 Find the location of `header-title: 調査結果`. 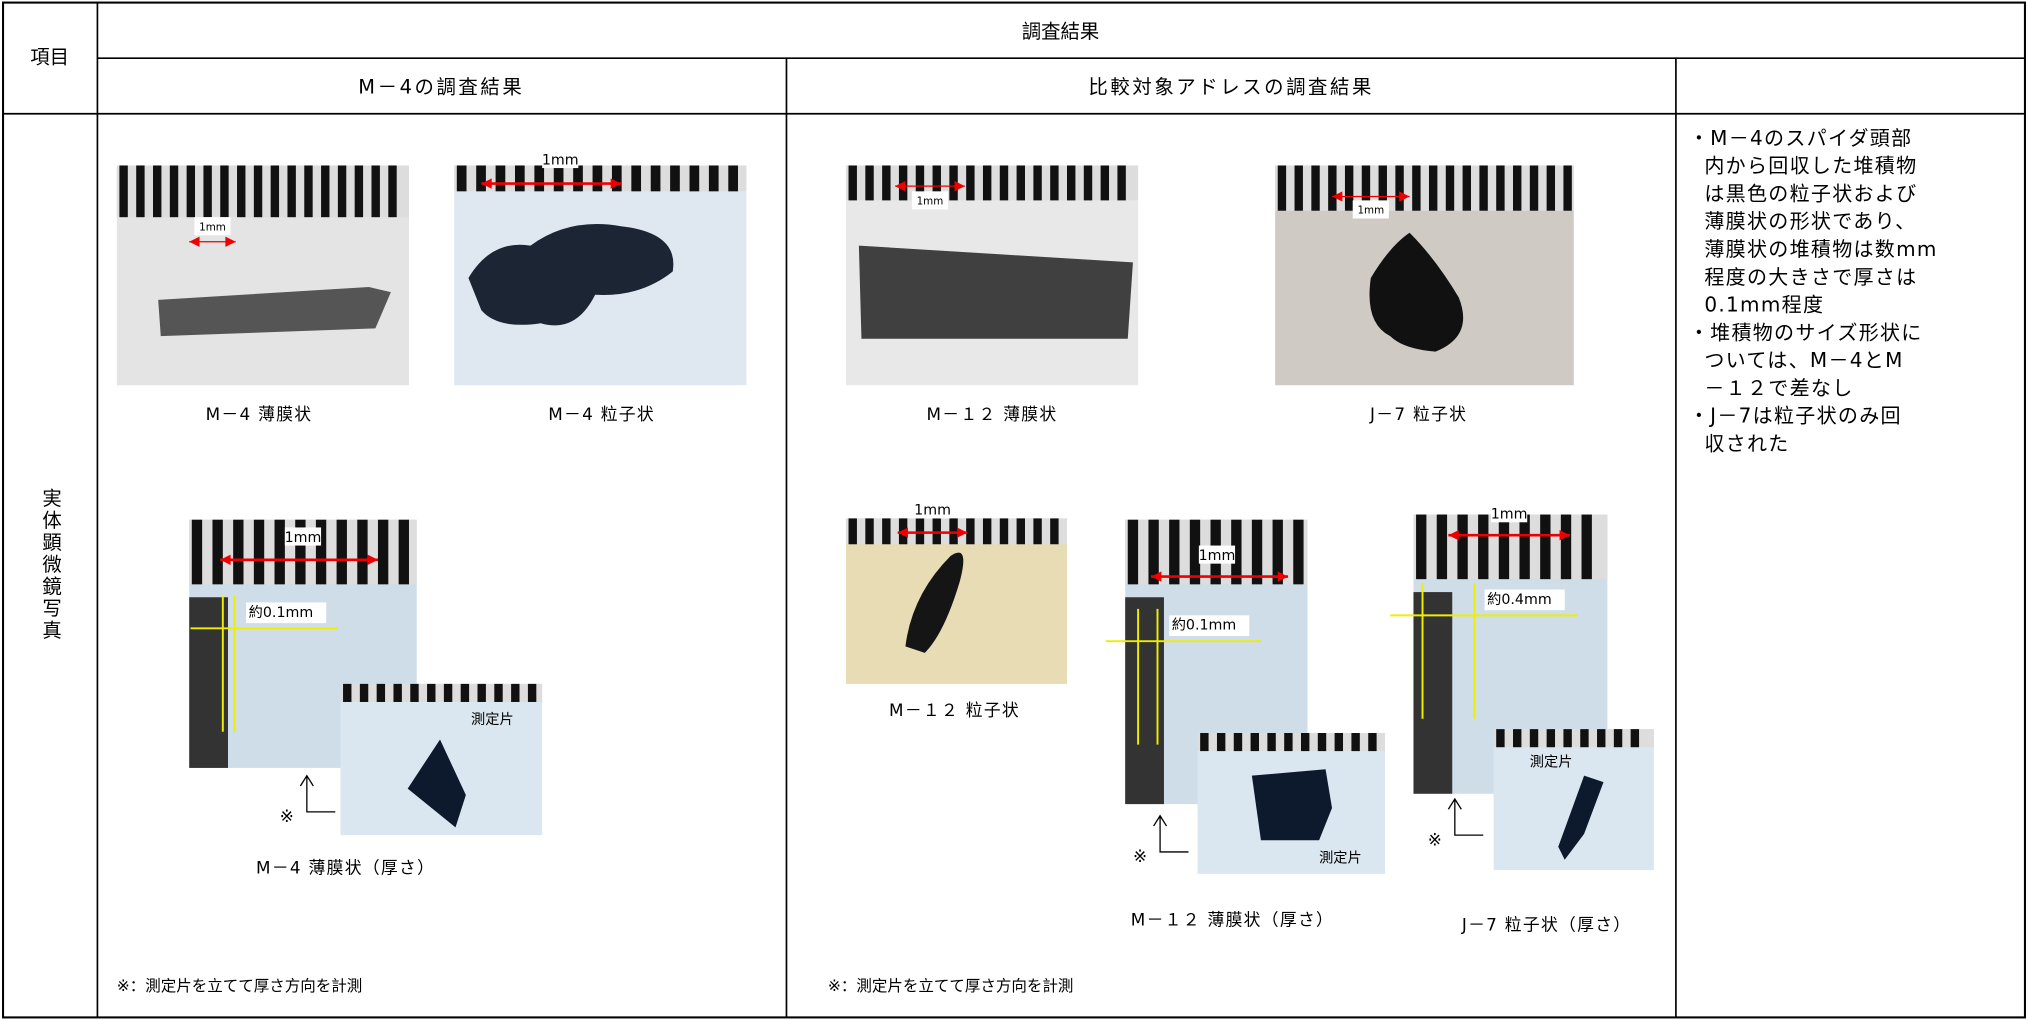

header-title: 調査結果 is located at coordinates (1061, 31).